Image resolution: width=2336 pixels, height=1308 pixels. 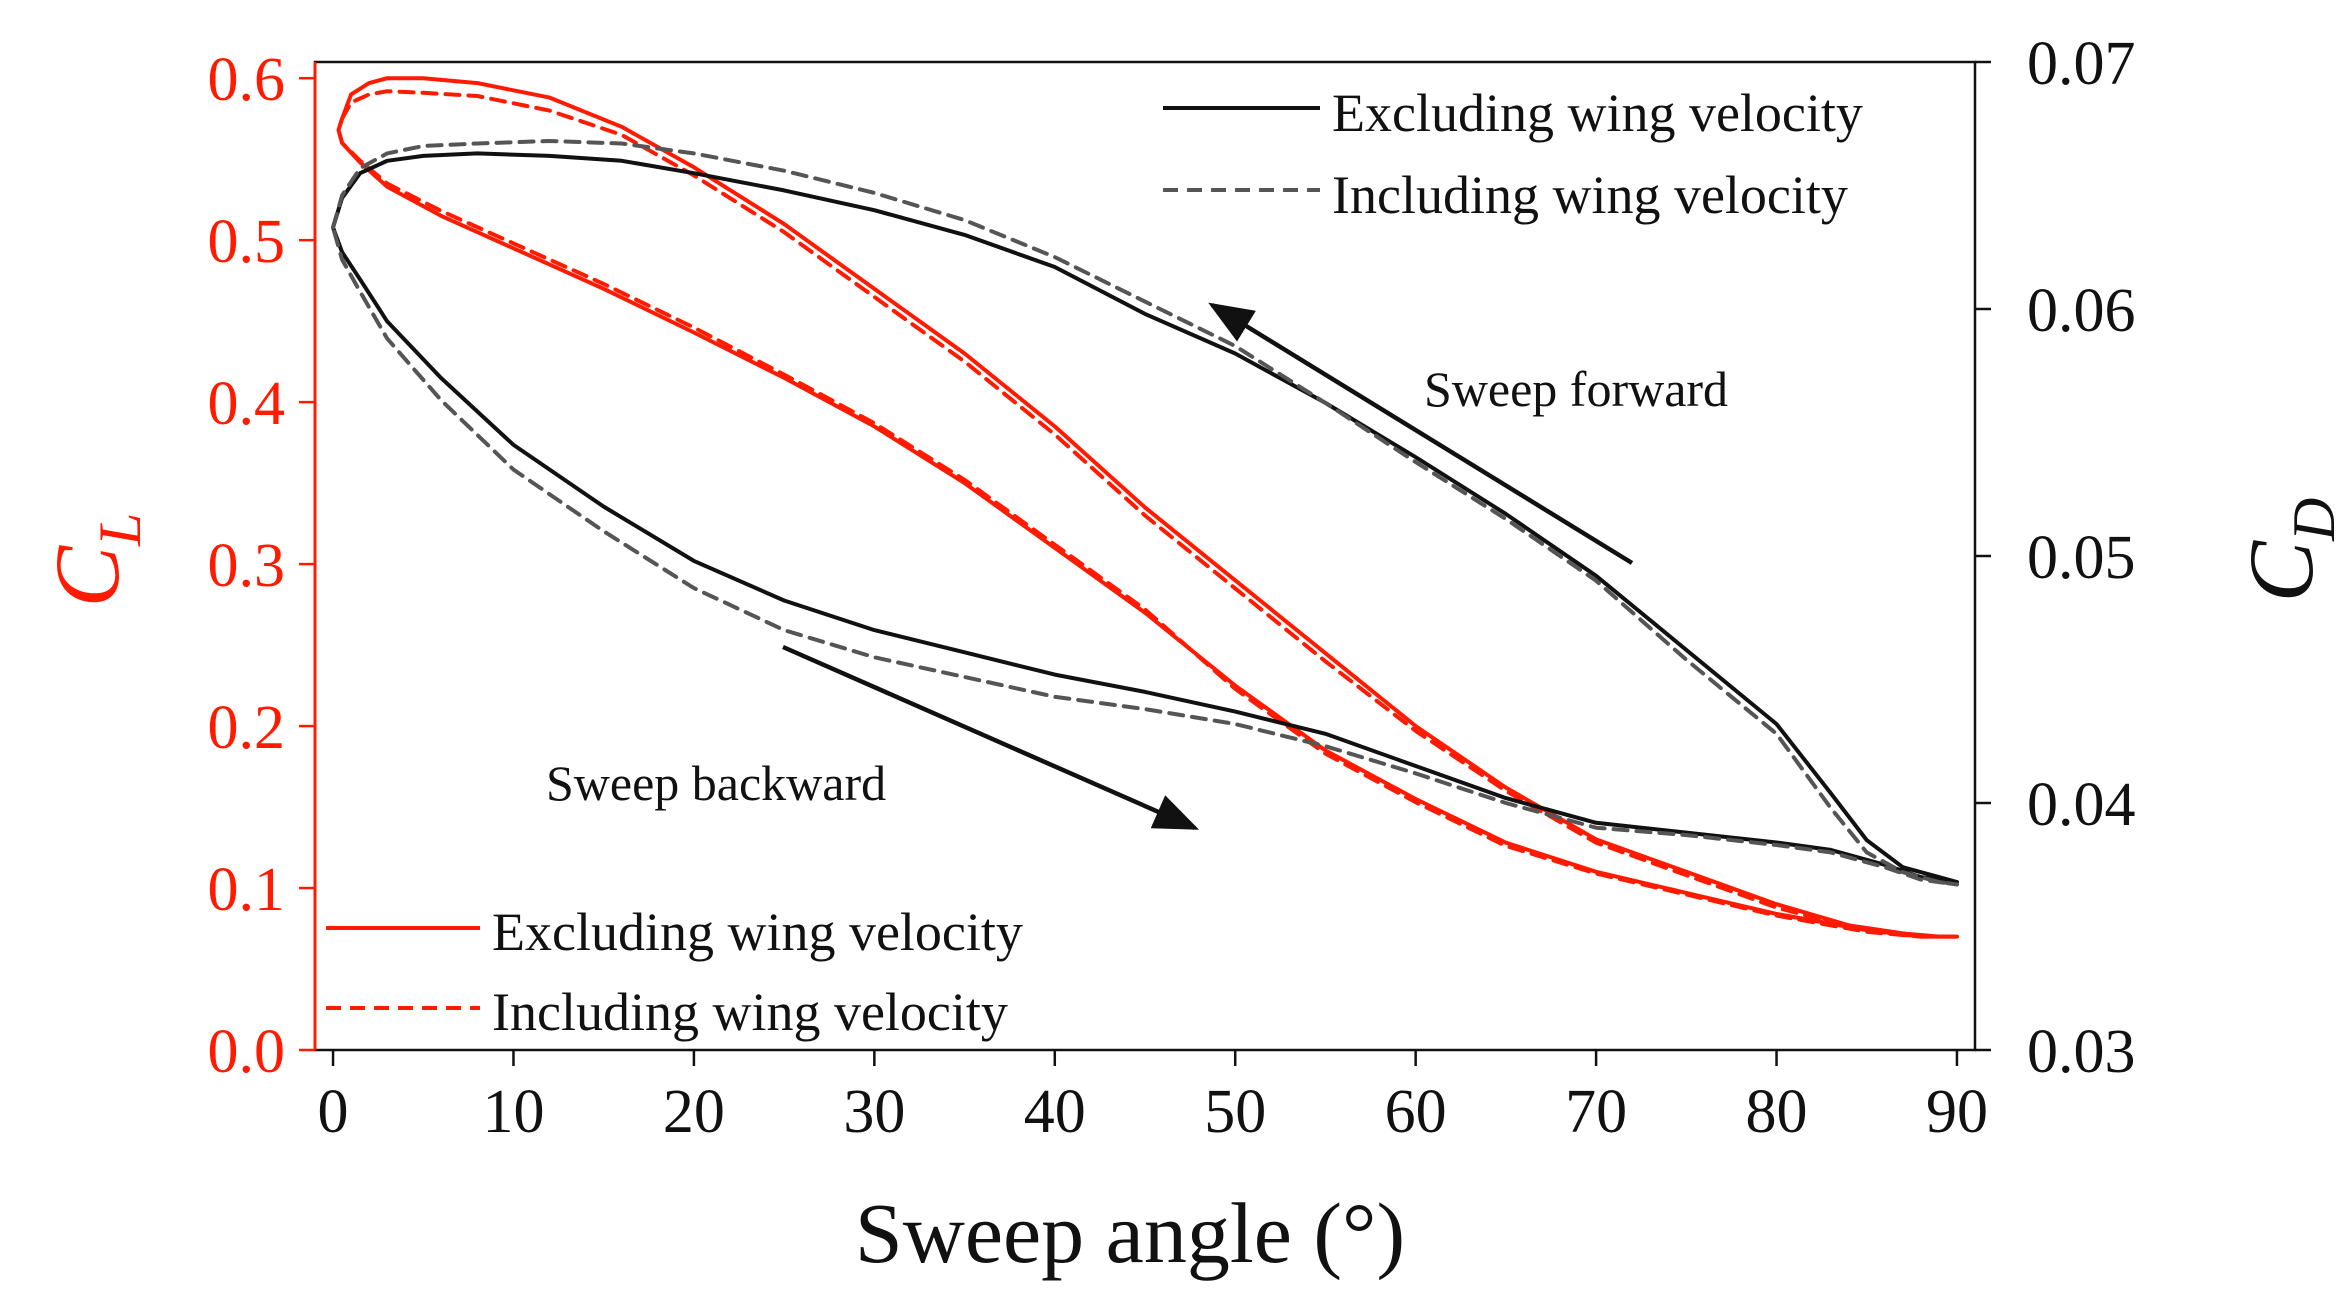 I want to click on right-y-tick-label: 0.03, so click(x=2081, y=1052).